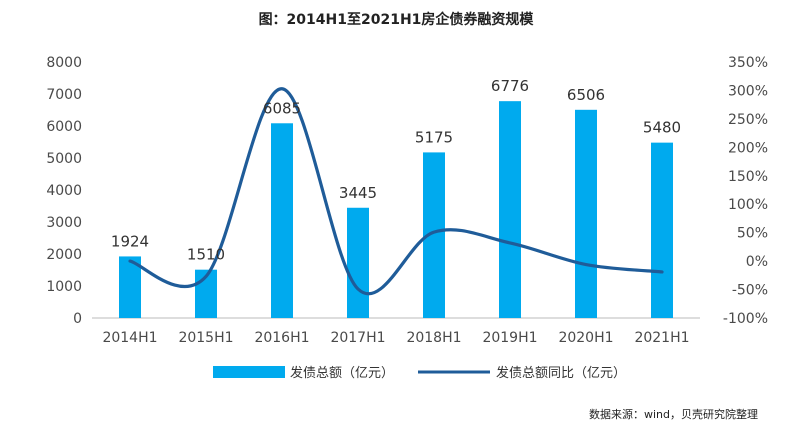 The height and width of the screenshot is (434, 793). I want to click on x-tick-label: 2020H1, so click(585, 338).